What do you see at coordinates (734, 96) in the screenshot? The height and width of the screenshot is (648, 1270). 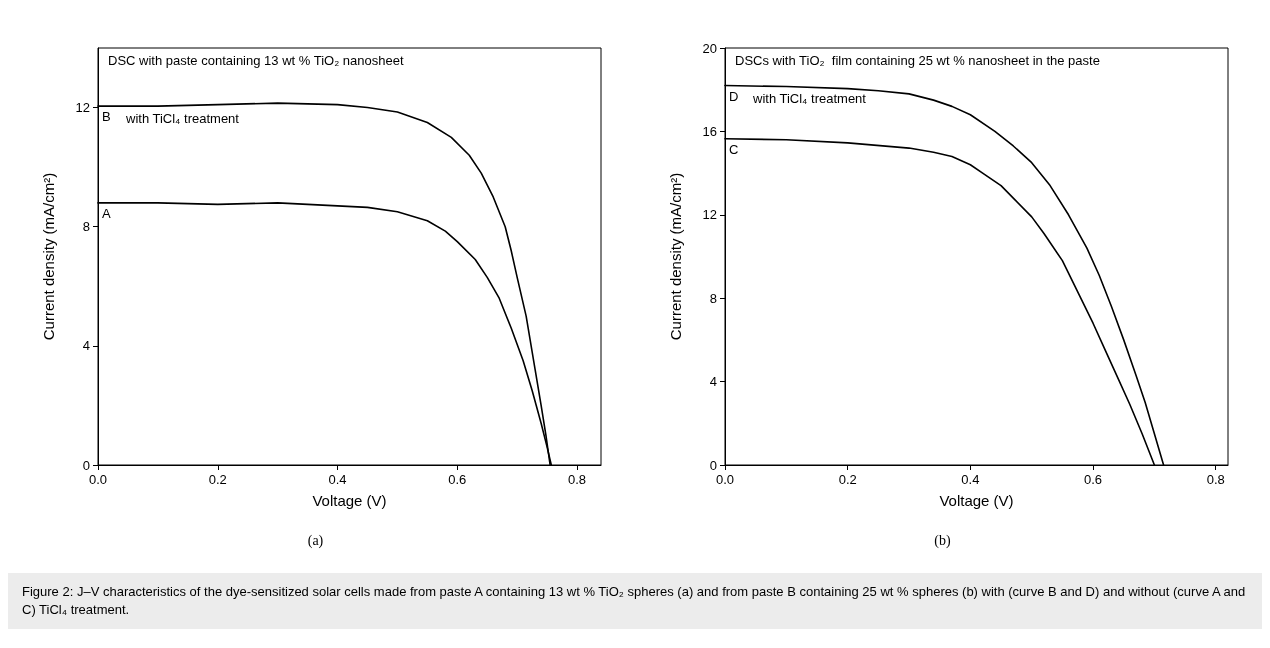 I see `series-label: D` at bounding box center [734, 96].